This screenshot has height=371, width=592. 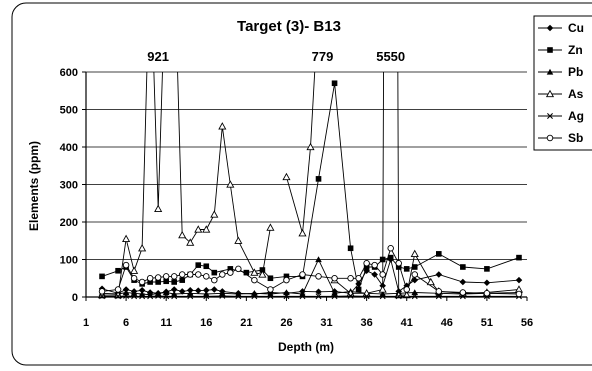 I want to click on y-tick-label-600: 600, so click(x=69, y=73).